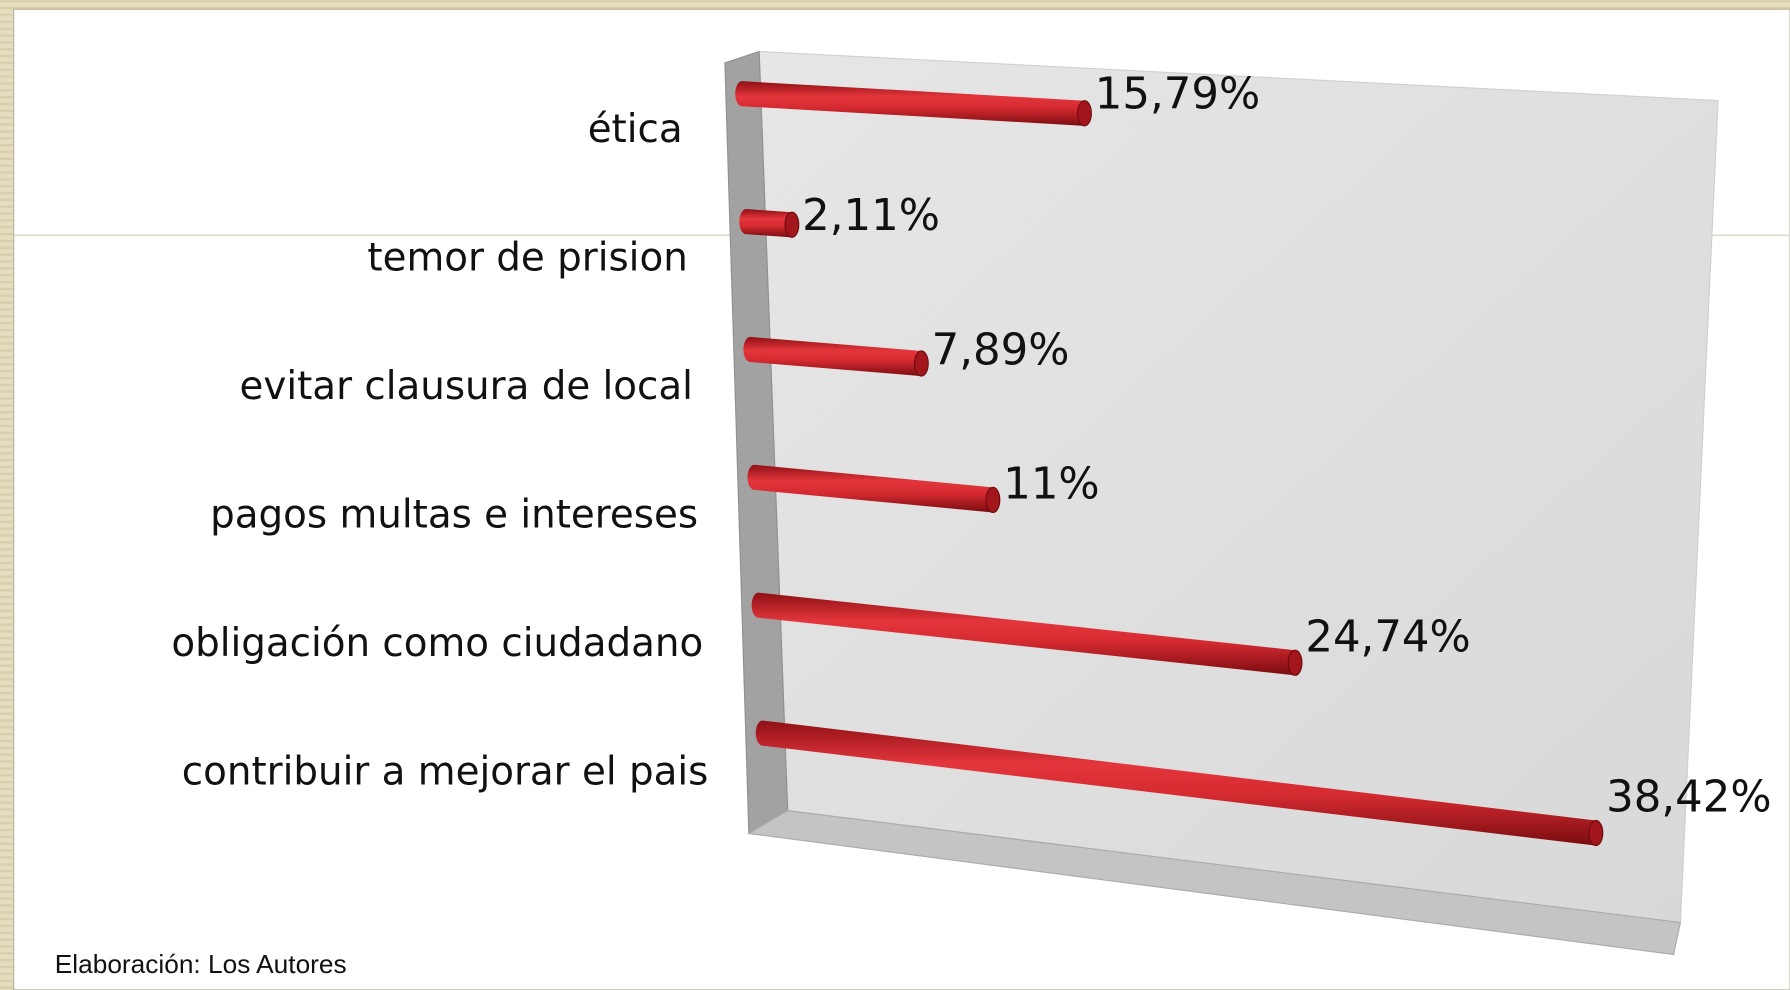 The image size is (1790, 990). I want to click on value-label: 2,11%, so click(871, 216).